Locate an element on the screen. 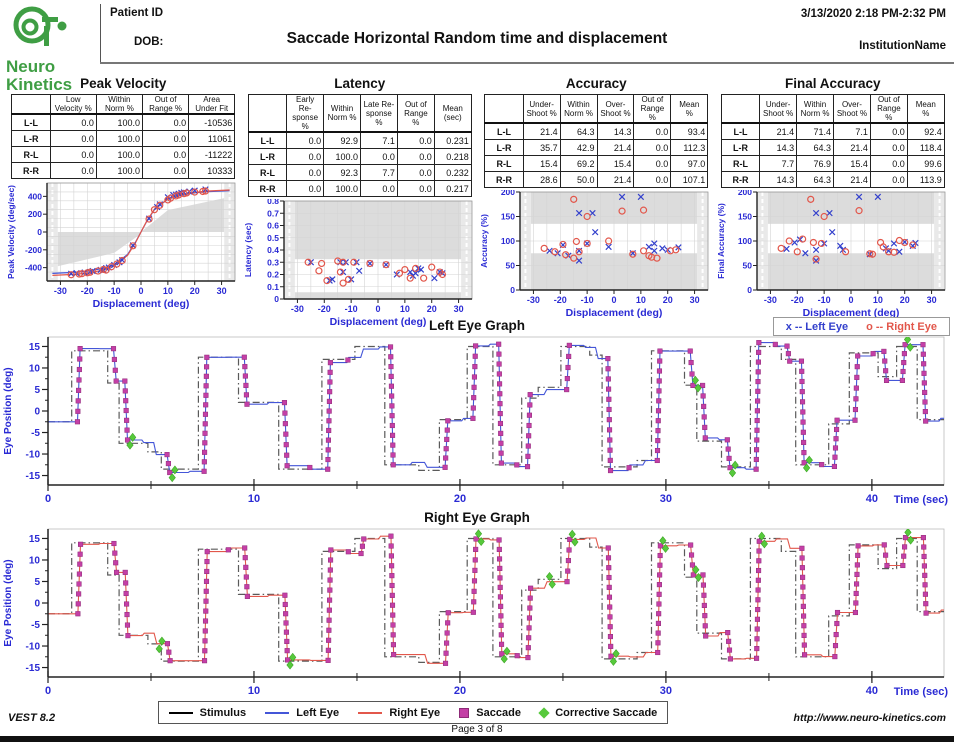 The image size is (954, 742). patient-id-label: Patient ID is located at coordinates (137, 13).